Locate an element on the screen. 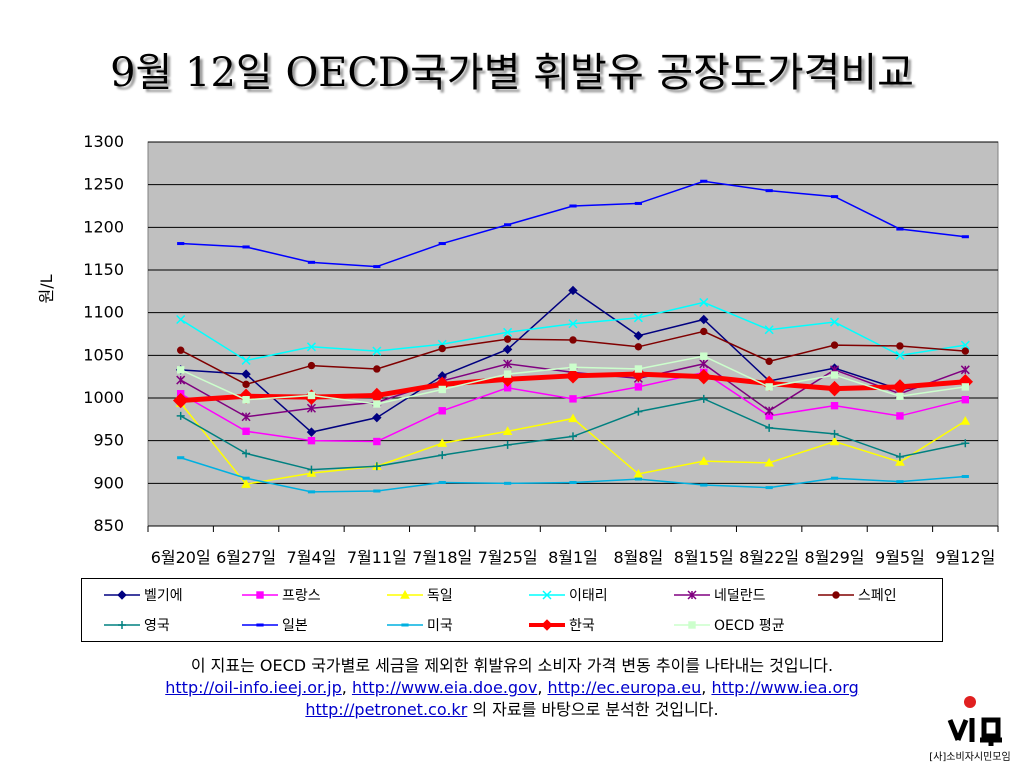  y-tick-label: 850 is located at coordinates (108, 525).